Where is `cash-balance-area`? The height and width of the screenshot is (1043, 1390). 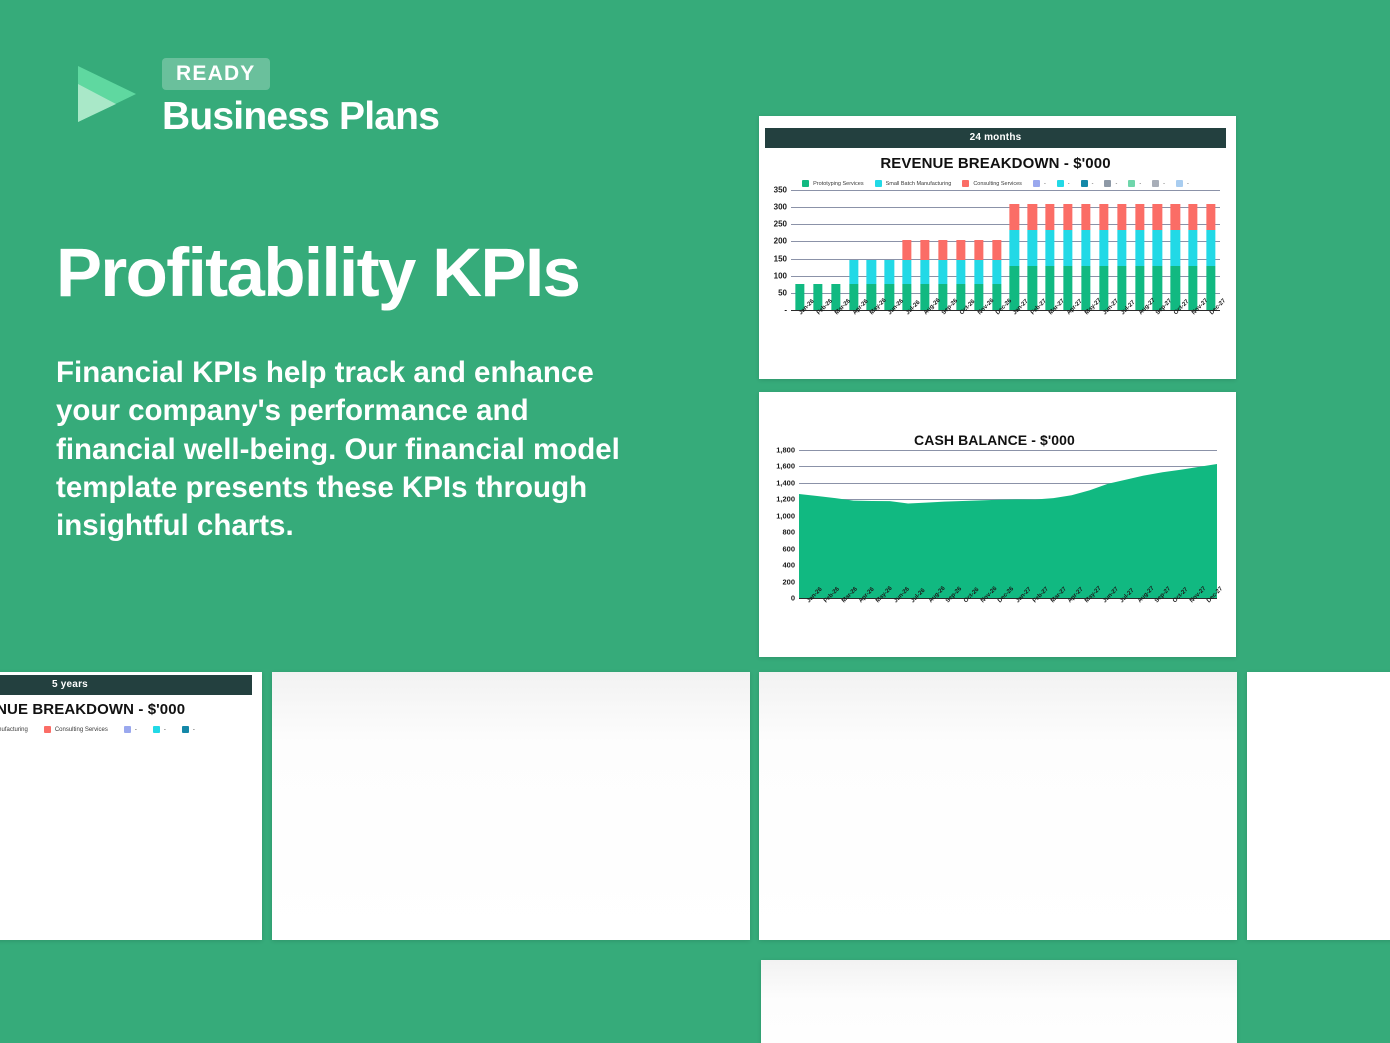 cash-balance-area is located at coordinates (1008, 530).